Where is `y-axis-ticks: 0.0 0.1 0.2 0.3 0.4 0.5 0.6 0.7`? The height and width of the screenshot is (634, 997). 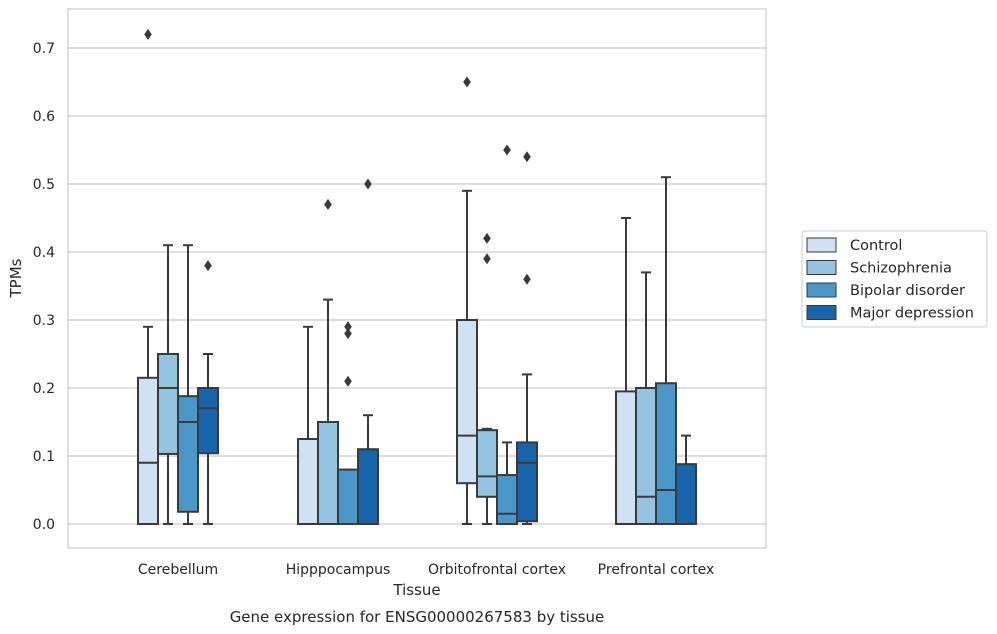 y-axis-ticks: 0.0 0.1 0.2 0.3 0.4 0.5 0.6 0.7 is located at coordinates (44, 287).